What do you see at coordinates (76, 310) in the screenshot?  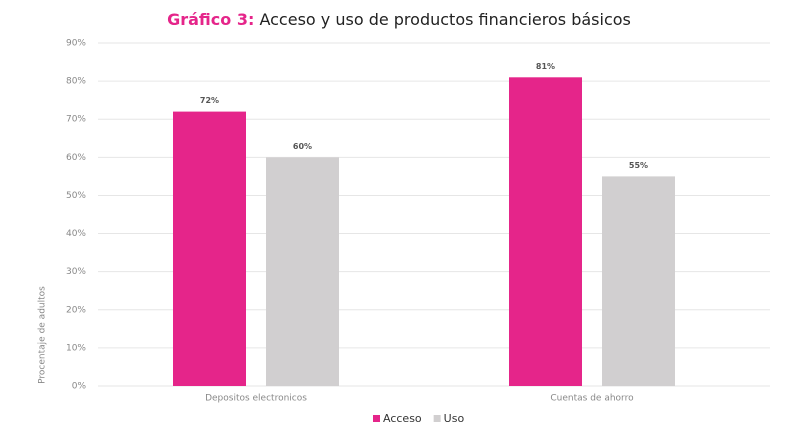 I see `y-tick-label: 20%` at bounding box center [76, 310].